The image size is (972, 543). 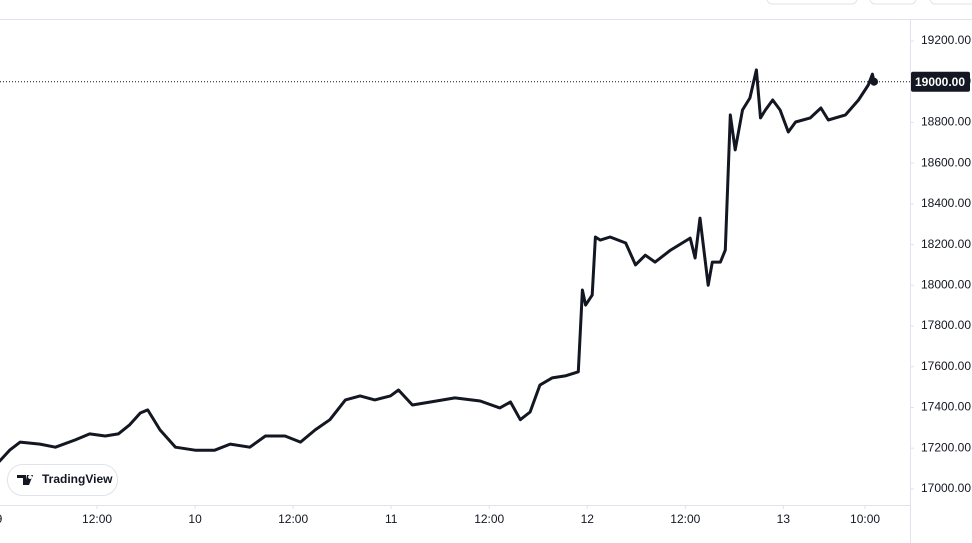 What do you see at coordinates (946, 284) in the screenshot?
I see `y-tick-label: 18000.00` at bounding box center [946, 284].